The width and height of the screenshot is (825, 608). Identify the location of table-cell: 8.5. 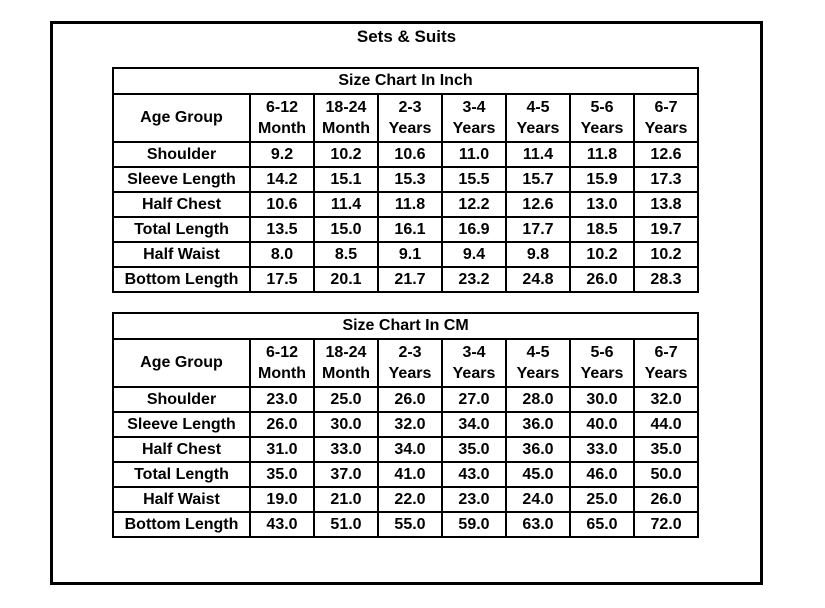
(346, 254).